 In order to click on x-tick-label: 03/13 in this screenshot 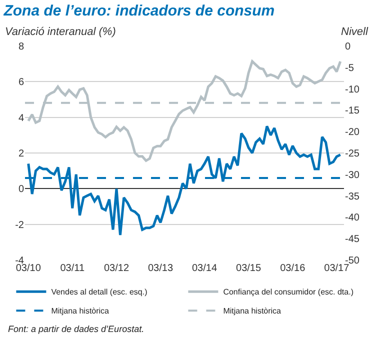, I will do `click(161, 268)`.